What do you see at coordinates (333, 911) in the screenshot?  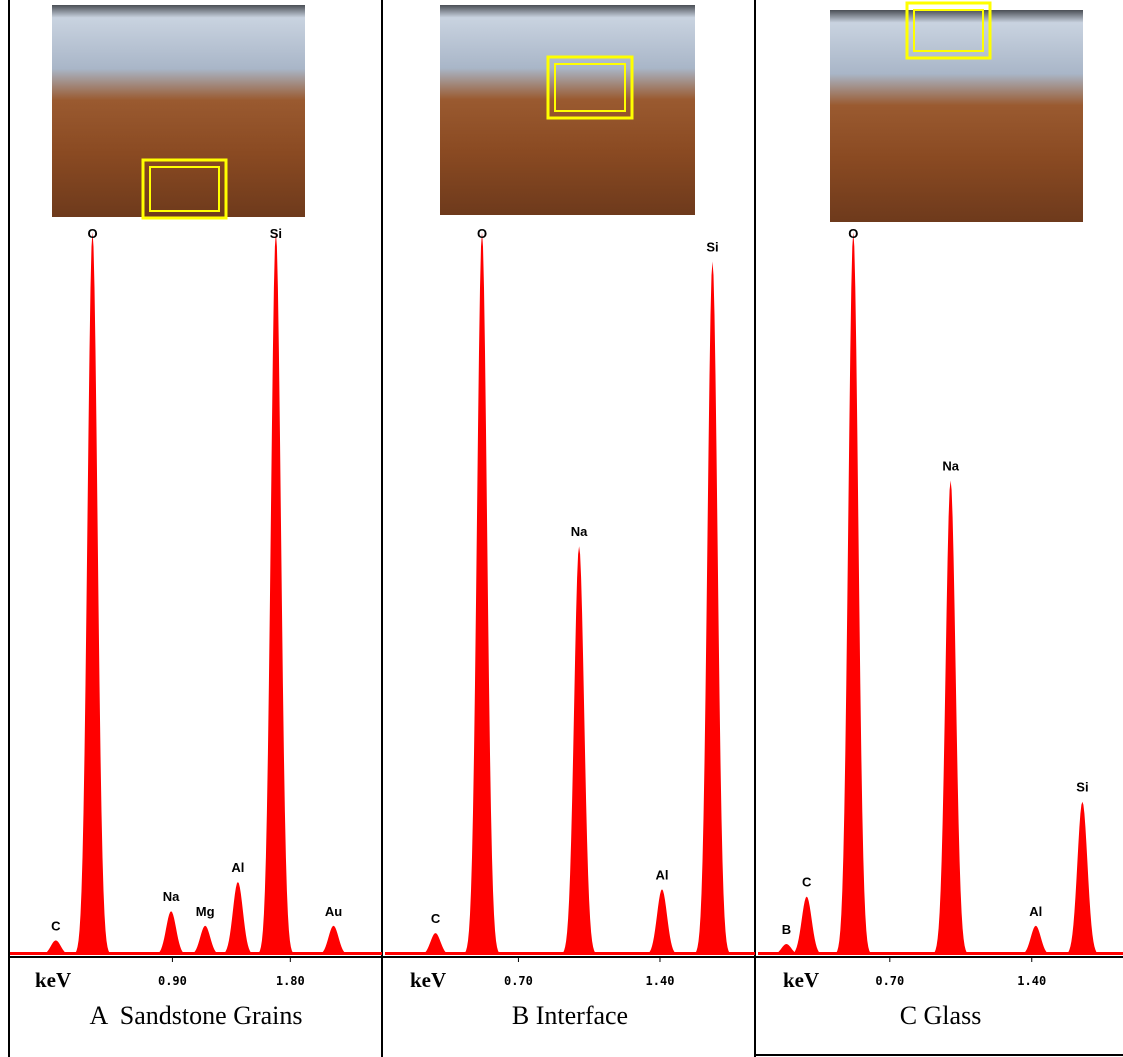 I see `peak-label: Au` at bounding box center [333, 911].